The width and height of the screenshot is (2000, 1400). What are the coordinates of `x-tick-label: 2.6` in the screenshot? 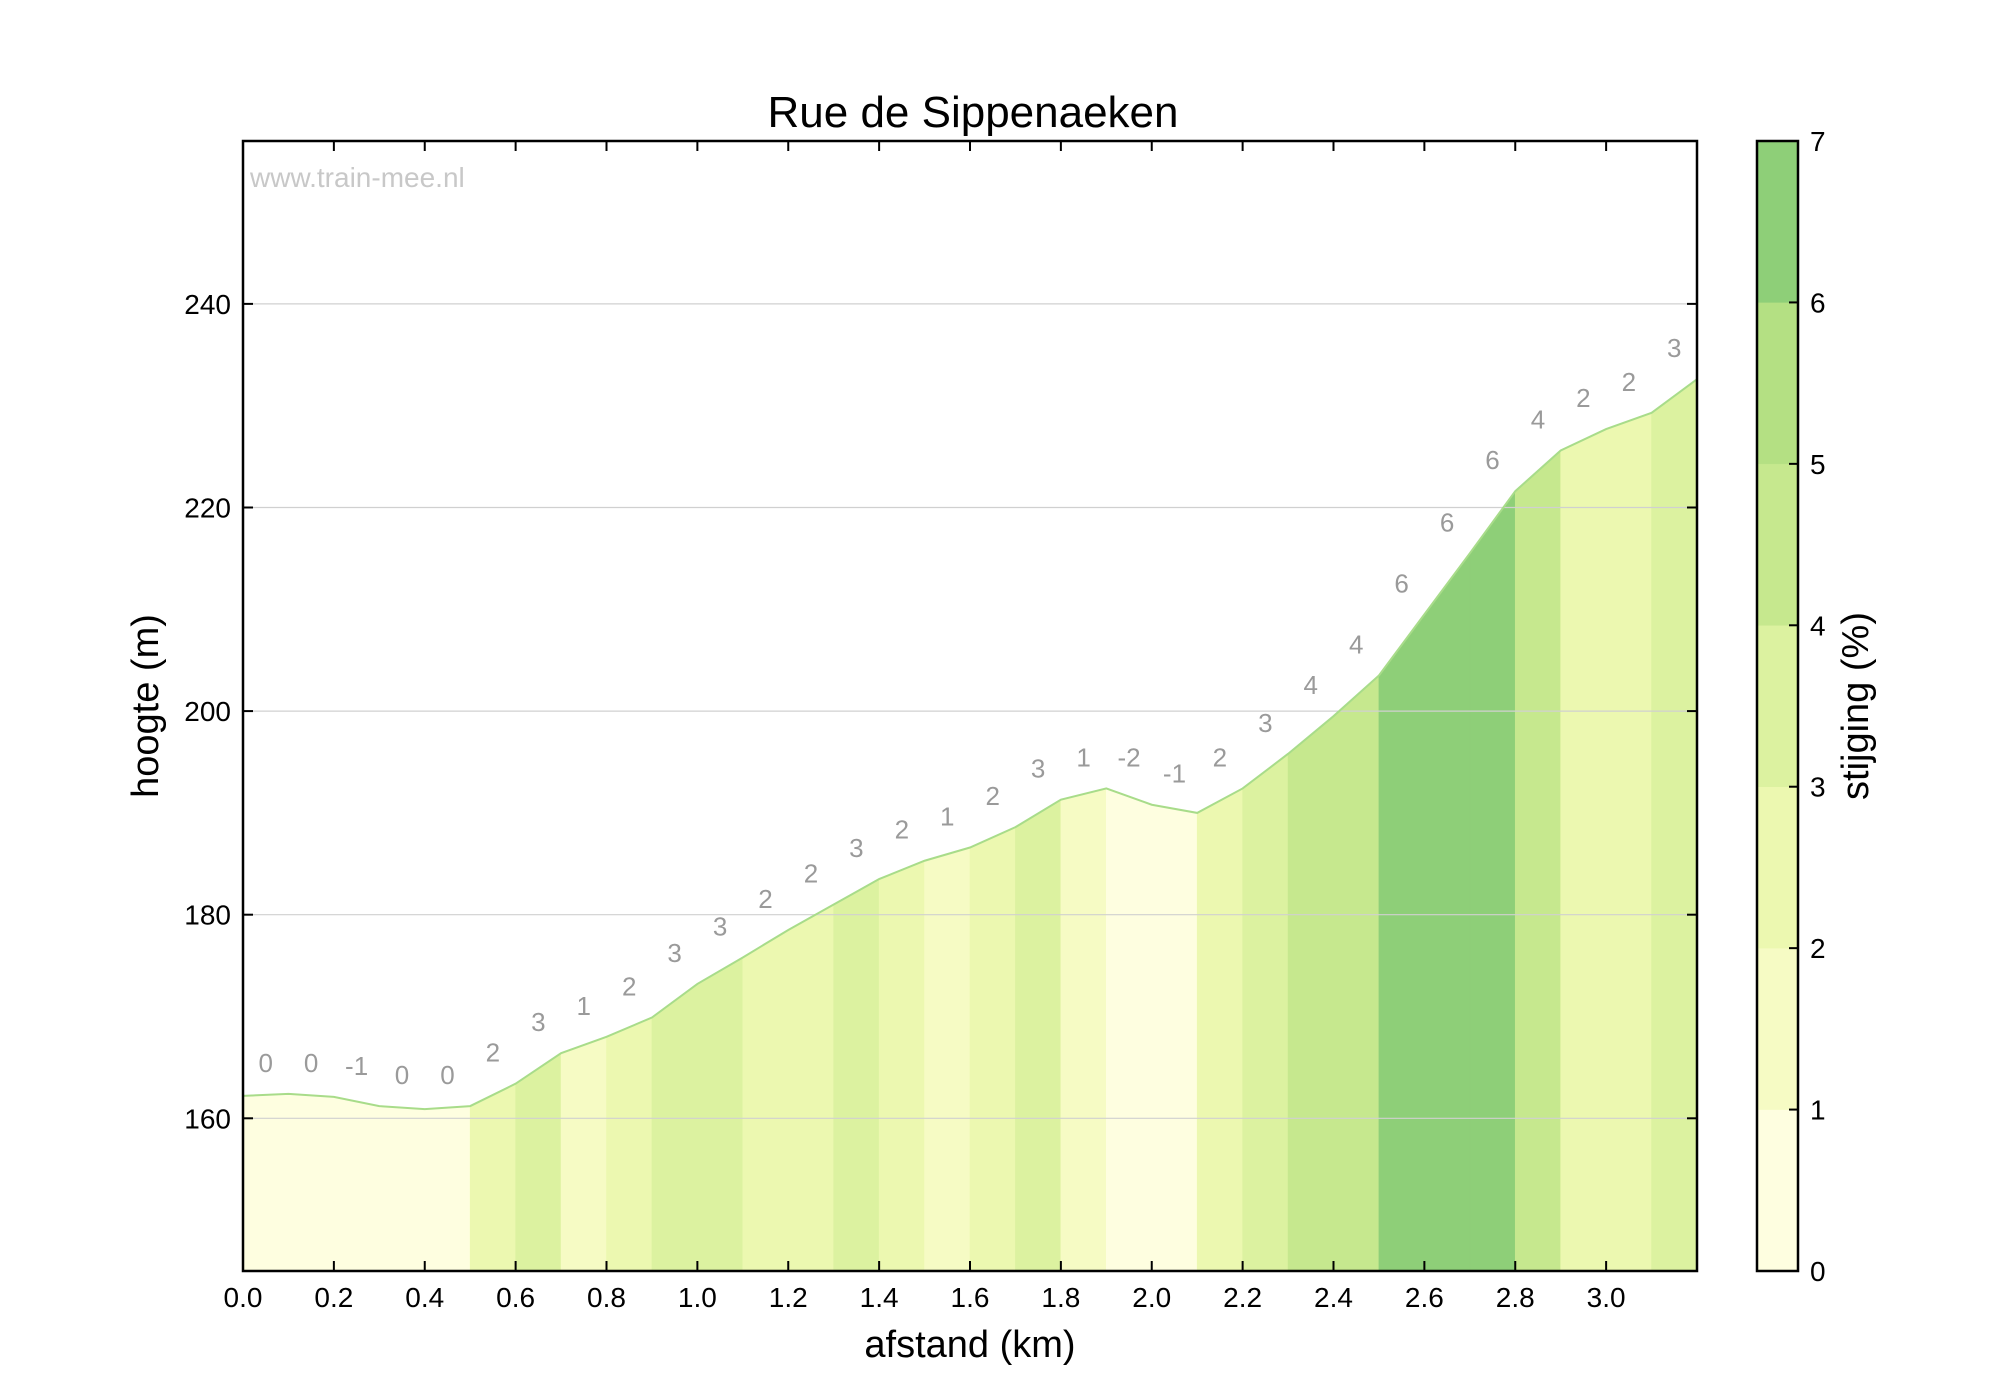 It's located at (1424, 1297).